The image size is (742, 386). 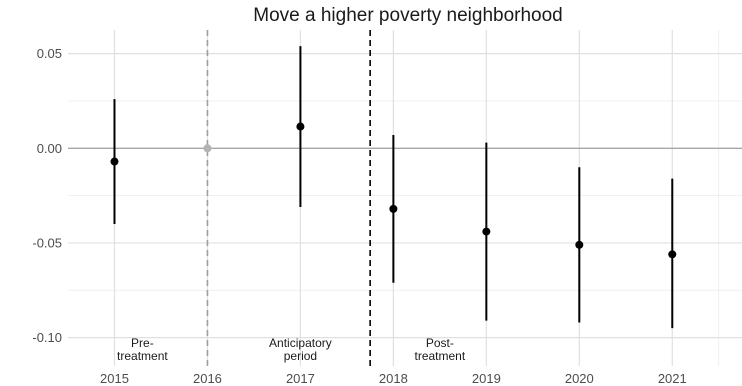 What do you see at coordinates (114, 378) in the screenshot?
I see `x-tick-label: 2015` at bounding box center [114, 378].